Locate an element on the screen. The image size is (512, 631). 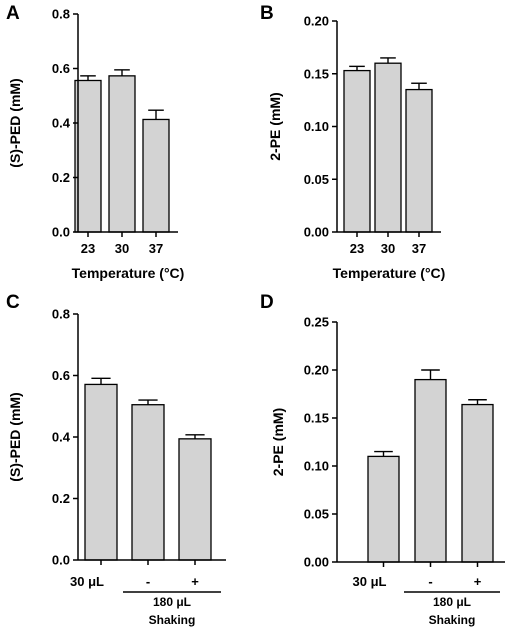
panel-letter: B is located at coordinates (267, 13).